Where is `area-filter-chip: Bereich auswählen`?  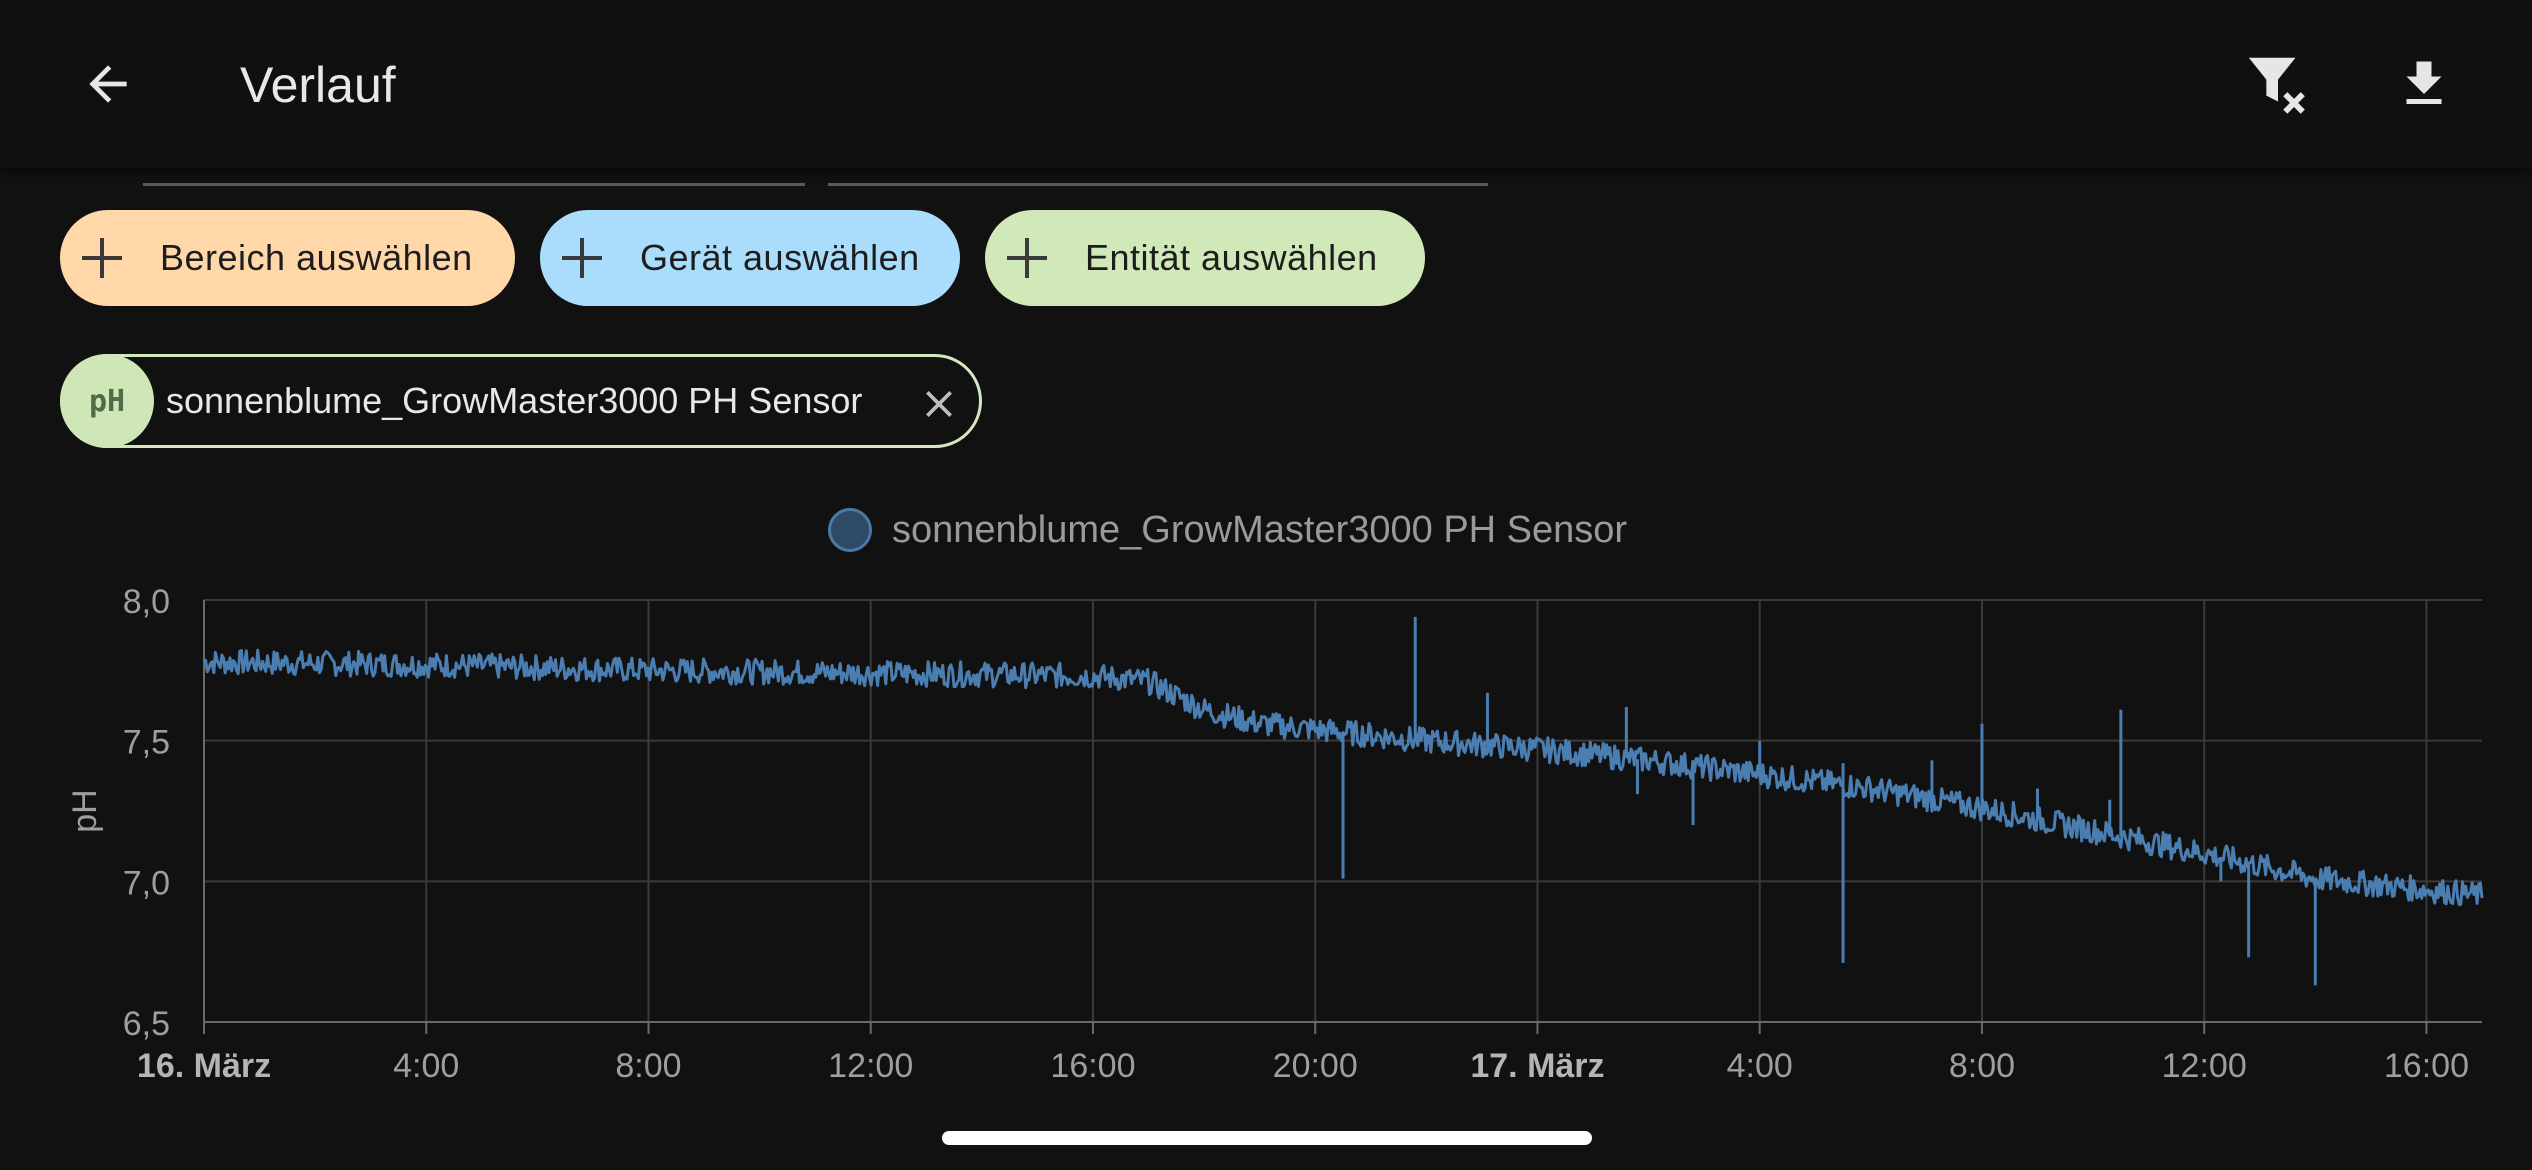
area-filter-chip: Bereich auswählen is located at coordinates (287, 258).